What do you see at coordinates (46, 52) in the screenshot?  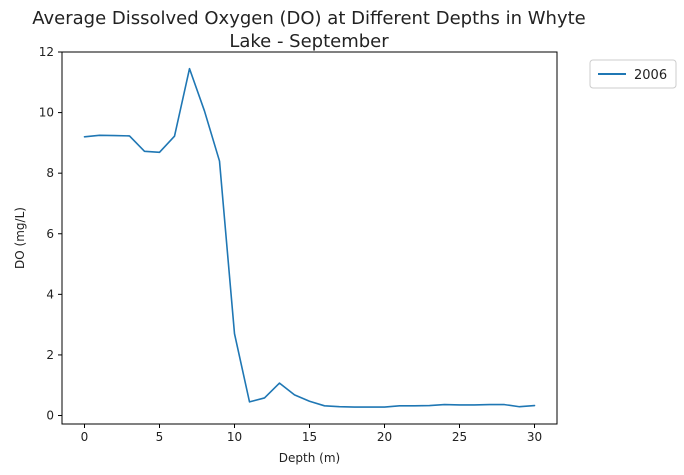 I see `y-tick-label-12: 12` at bounding box center [46, 52].